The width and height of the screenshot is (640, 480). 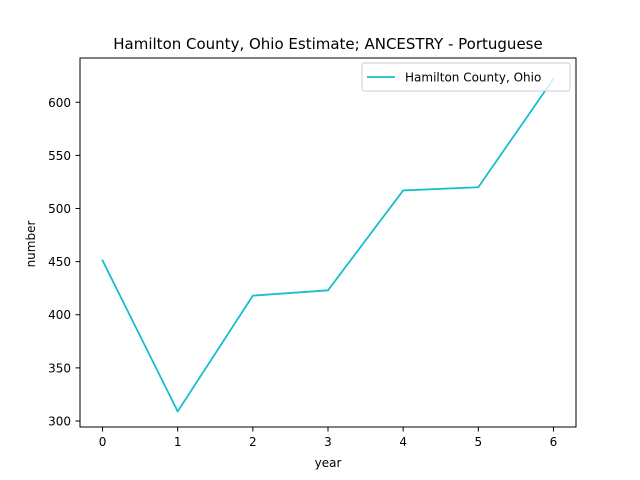 I want to click on y-tick-label: 350, so click(x=59, y=368).